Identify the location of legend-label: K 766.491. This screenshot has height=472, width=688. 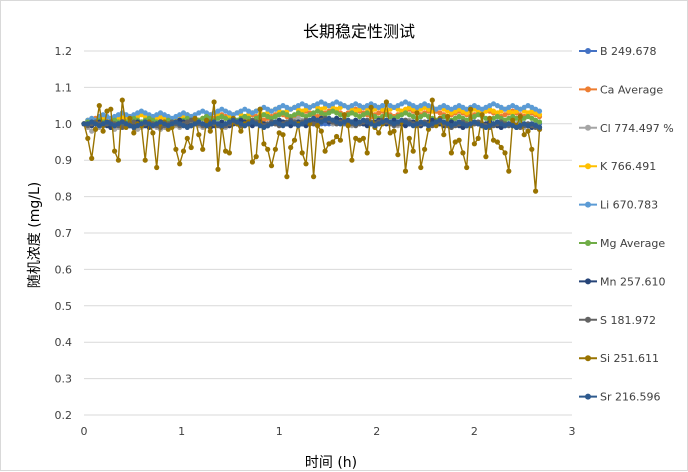
(628, 166).